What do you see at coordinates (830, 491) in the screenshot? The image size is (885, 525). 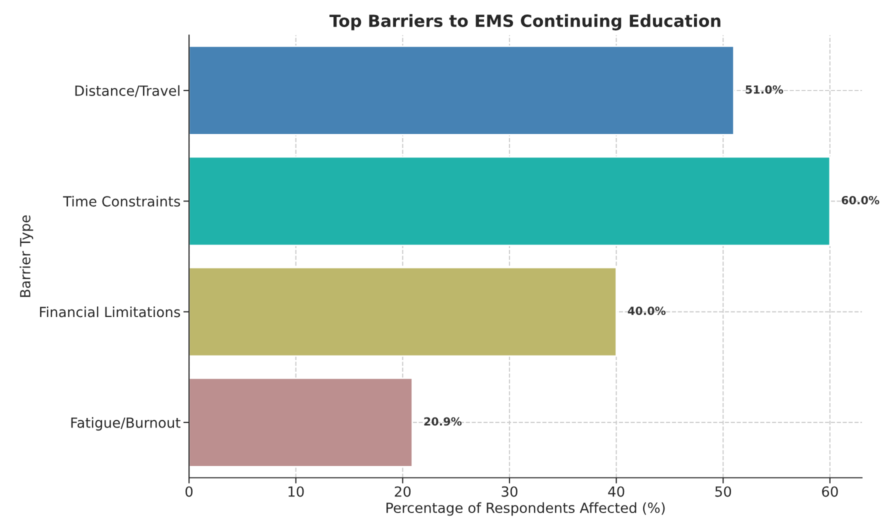 I see `x-tick-label: 60` at bounding box center [830, 491].